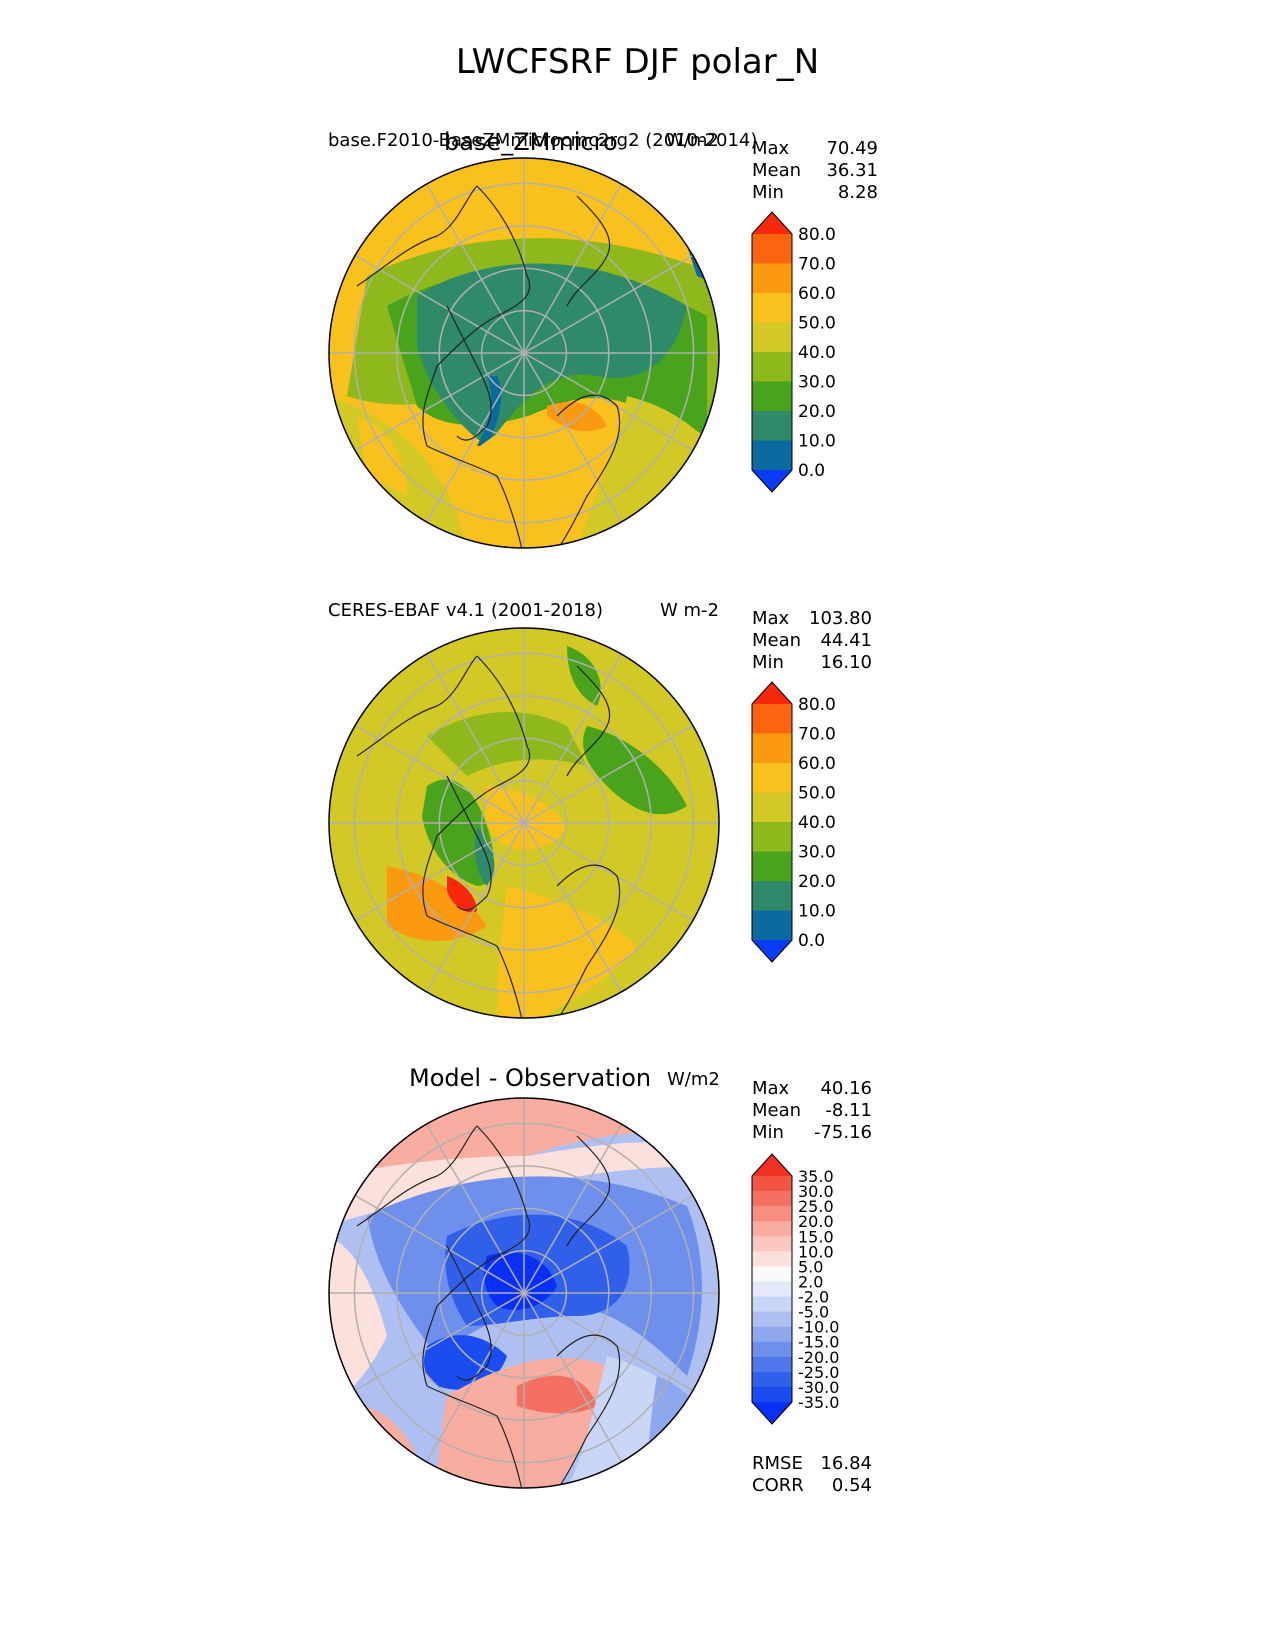  What do you see at coordinates (817, 442) in the screenshot?
I see `colorbar-tick-label: 10.0` at bounding box center [817, 442].